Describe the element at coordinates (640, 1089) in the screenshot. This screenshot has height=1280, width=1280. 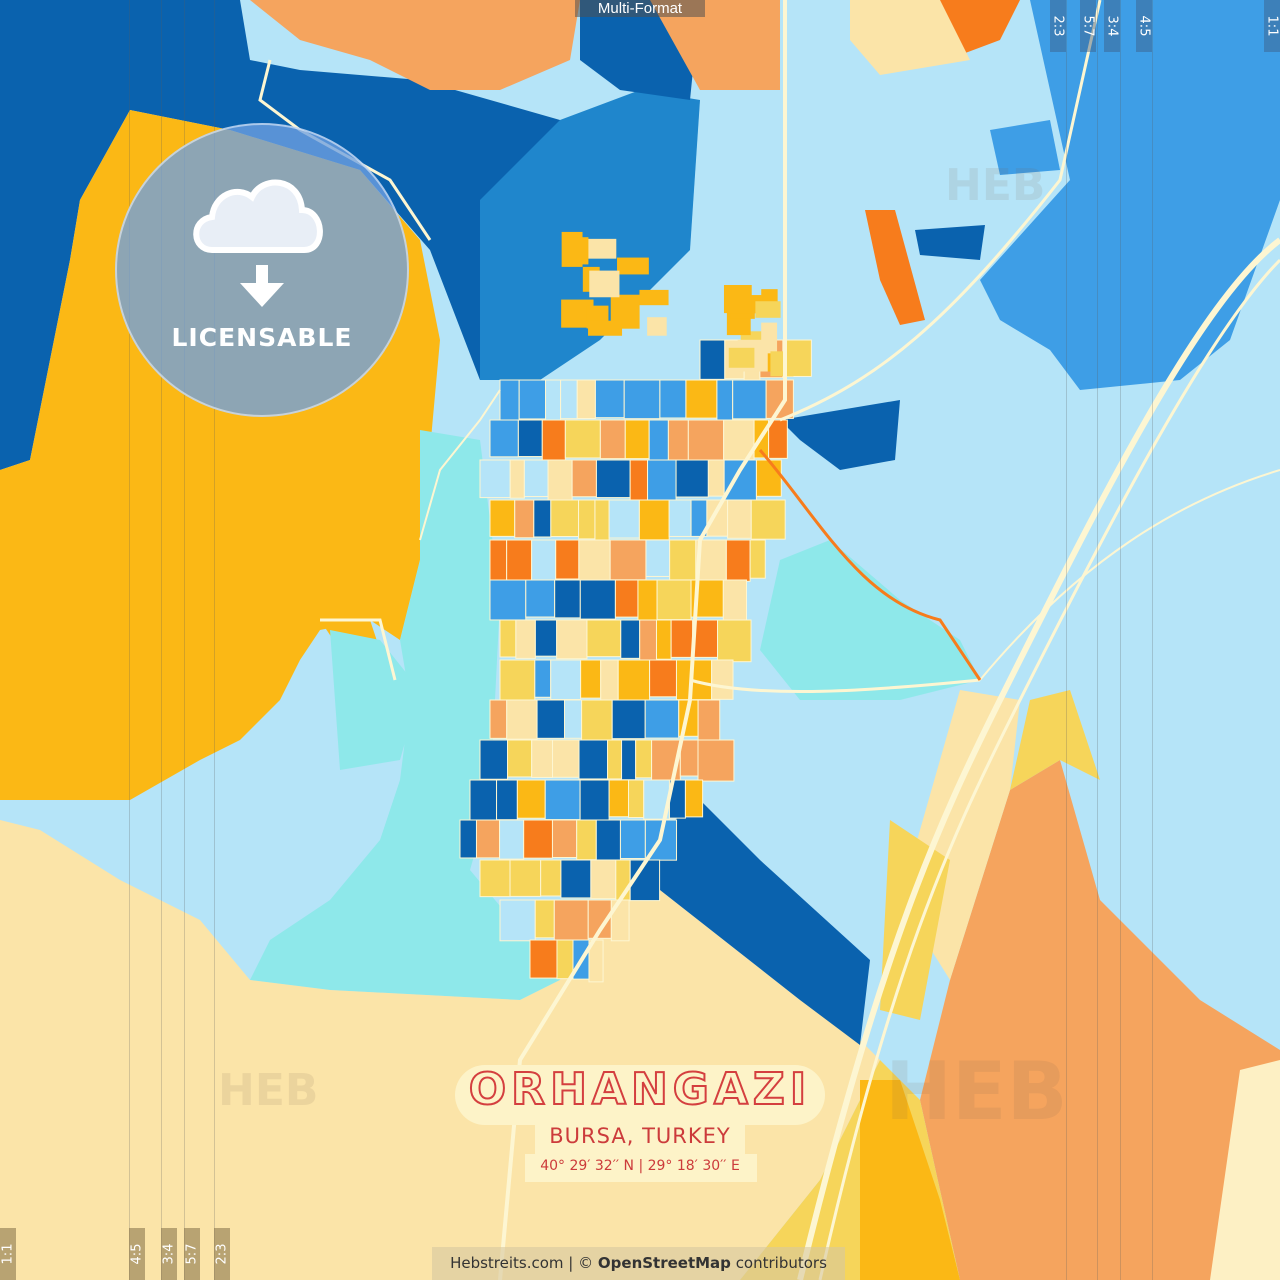
I see `city-title: ORHANGAZI` at that location.